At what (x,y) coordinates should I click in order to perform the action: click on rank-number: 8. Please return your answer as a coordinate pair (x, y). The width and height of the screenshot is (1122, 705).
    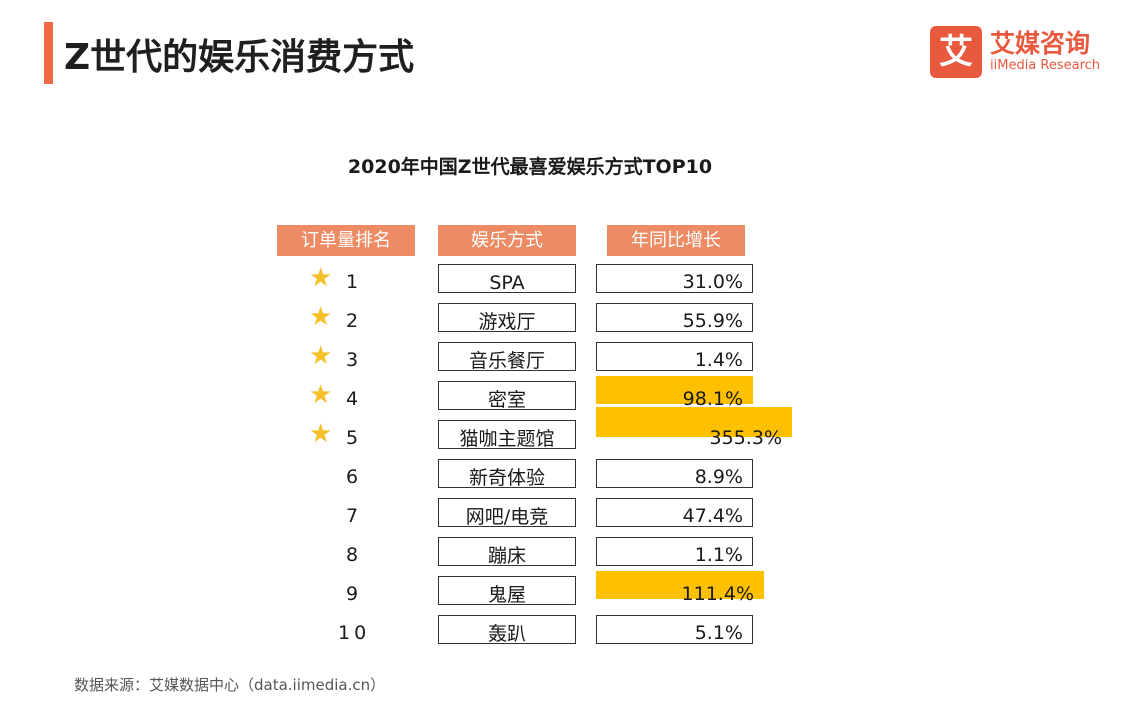
    Looking at the image, I should click on (352, 555).